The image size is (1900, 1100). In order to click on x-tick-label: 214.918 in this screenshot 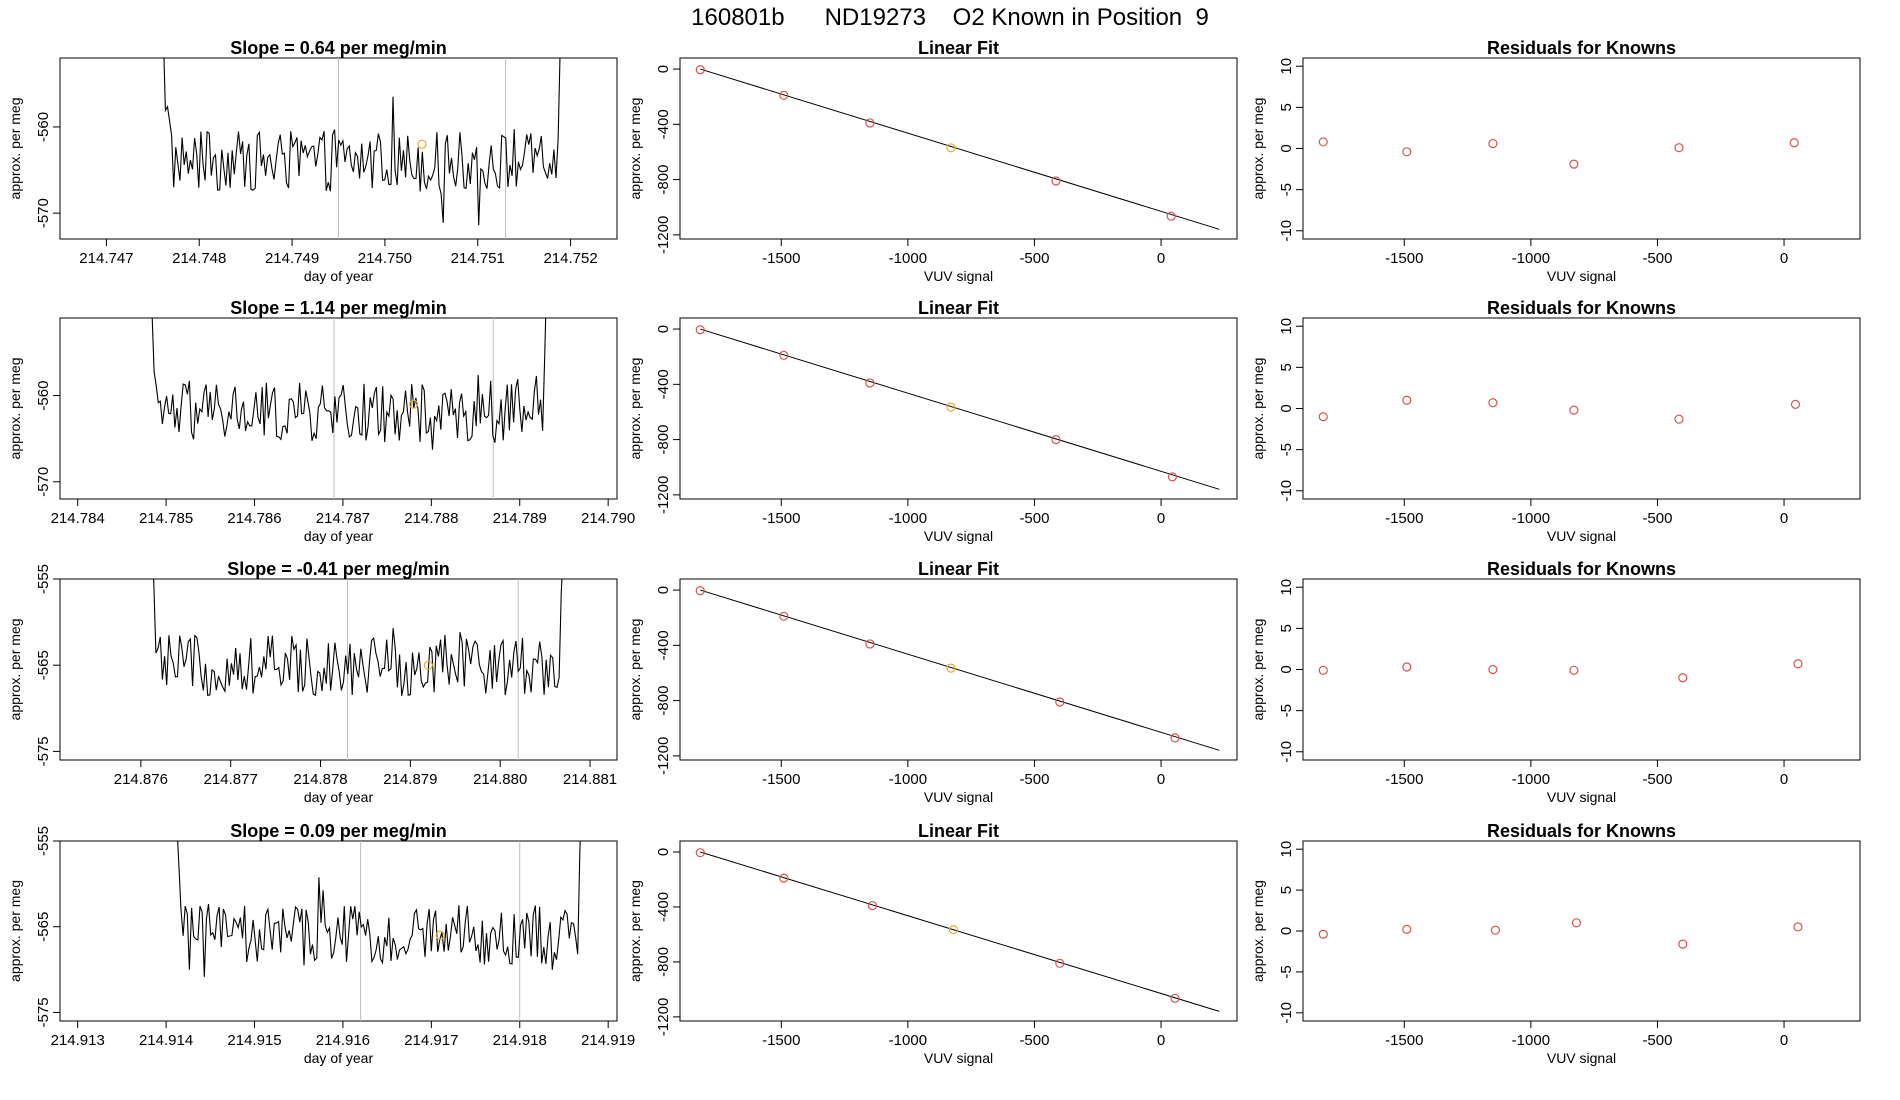, I will do `click(520, 1040)`.